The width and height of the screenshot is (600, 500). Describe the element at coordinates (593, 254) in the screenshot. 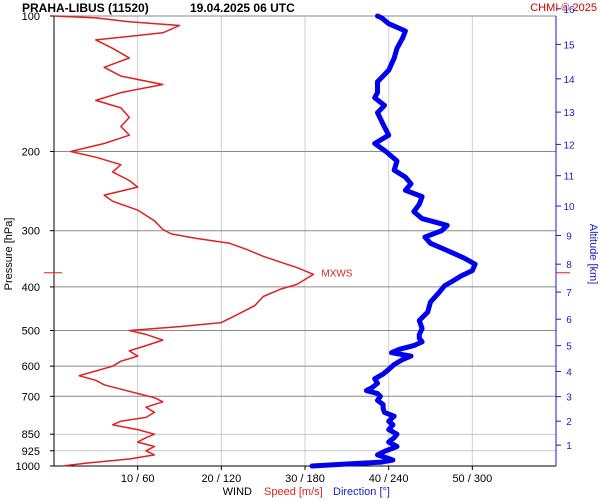

I see `altitude-axis-label: Altitude [km]` at that location.